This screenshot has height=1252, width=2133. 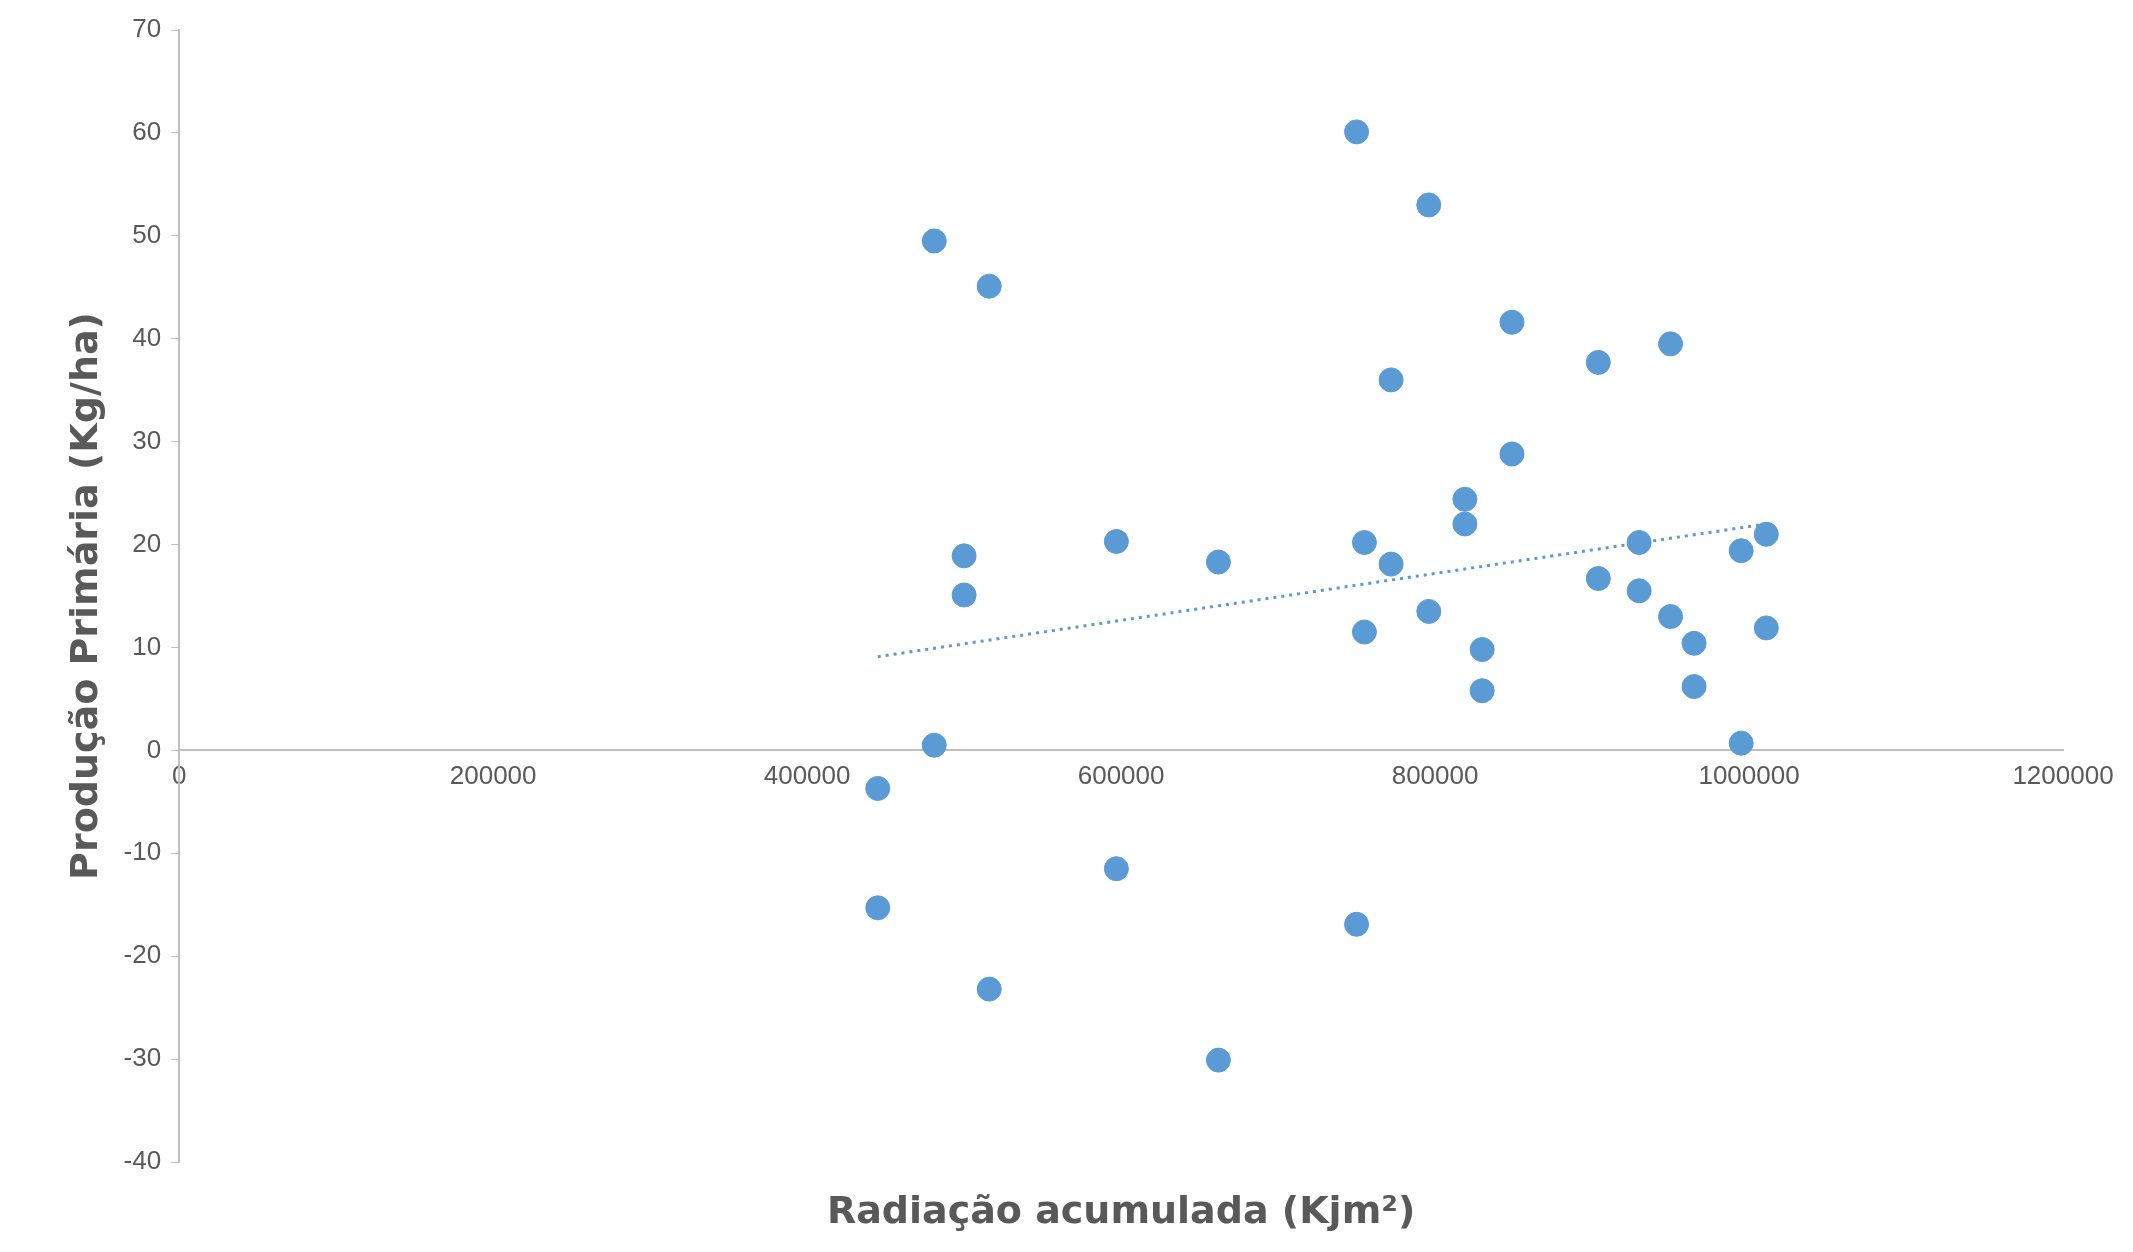 I want to click on x-tick-label: 1200000, so click(x=2063, y=775).